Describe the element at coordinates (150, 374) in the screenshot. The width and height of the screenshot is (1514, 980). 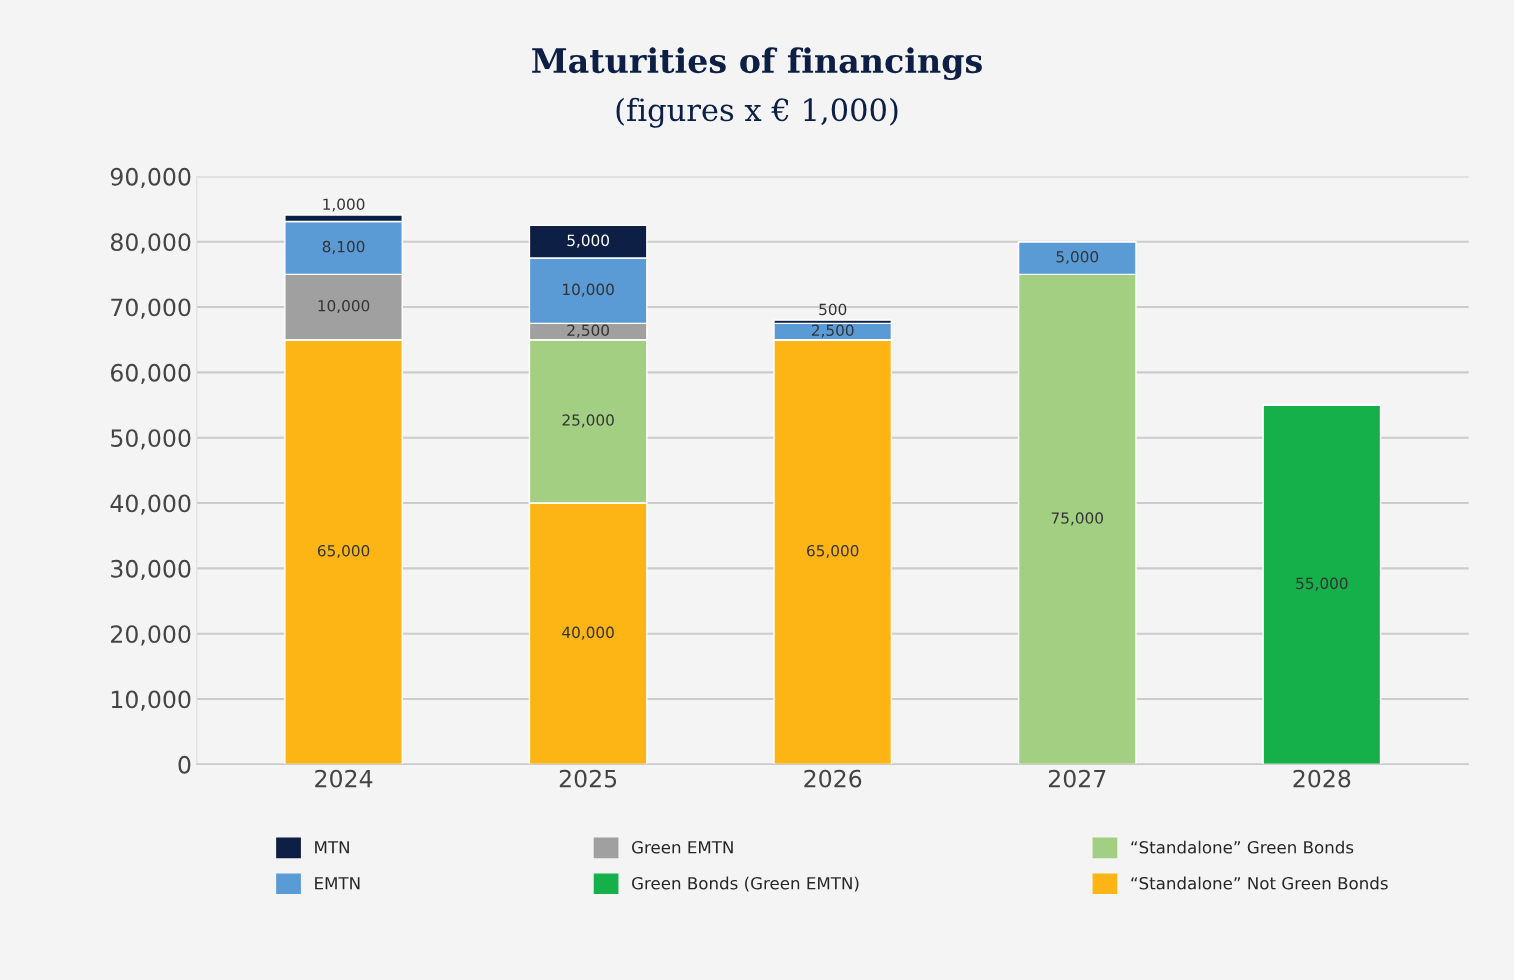
I see `y-tick-label: 60,000` at that location.